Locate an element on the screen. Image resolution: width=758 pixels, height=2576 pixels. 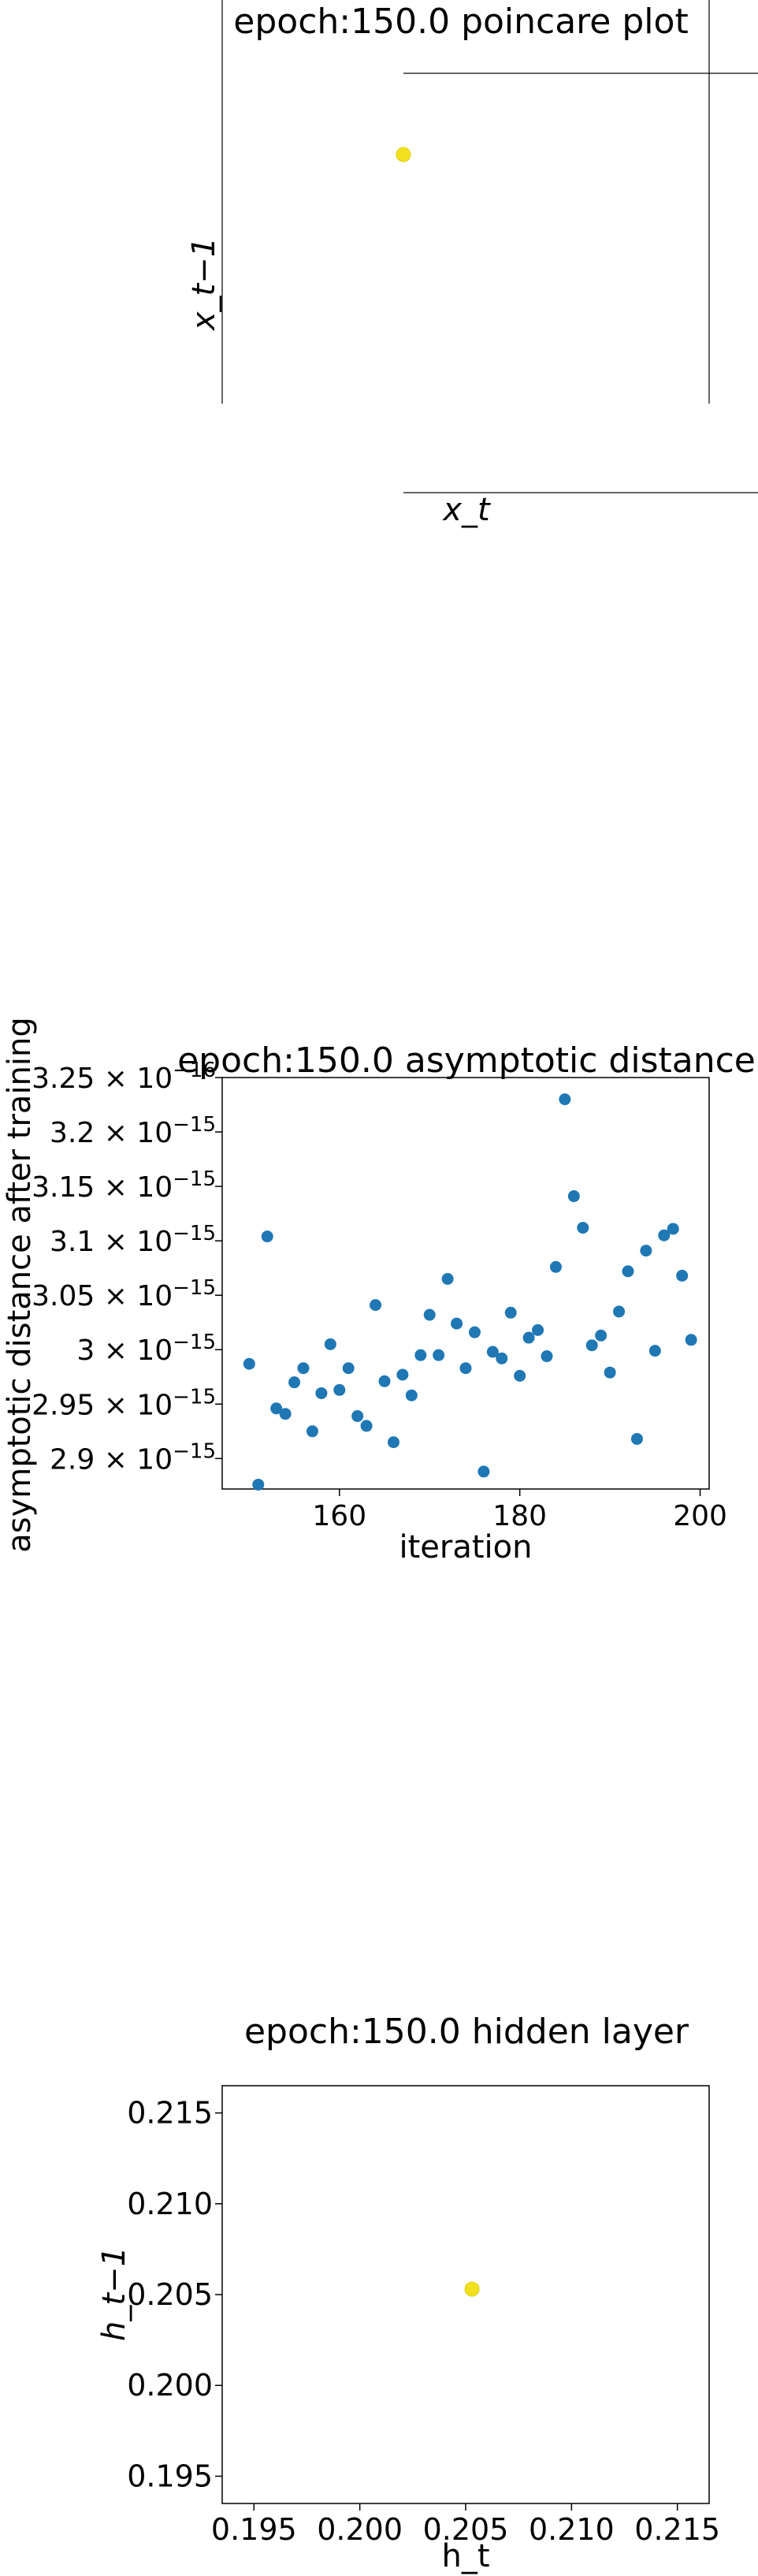
asymptotic-x-tick-label: 180 is located at coordinates (519, 1516).